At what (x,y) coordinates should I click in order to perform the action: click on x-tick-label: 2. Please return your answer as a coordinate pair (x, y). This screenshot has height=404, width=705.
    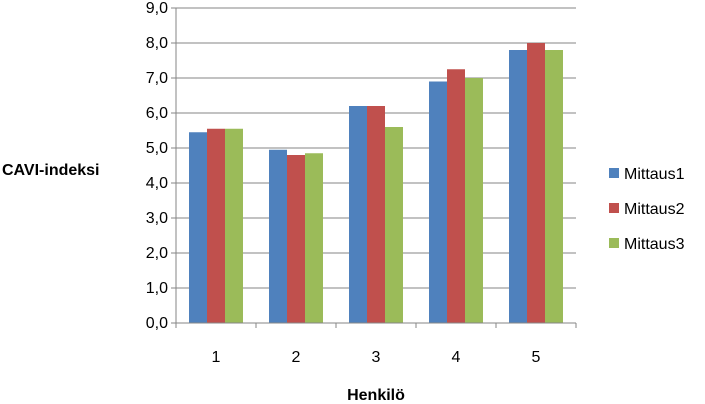
    Looking at the image, I should click on (296, 357).